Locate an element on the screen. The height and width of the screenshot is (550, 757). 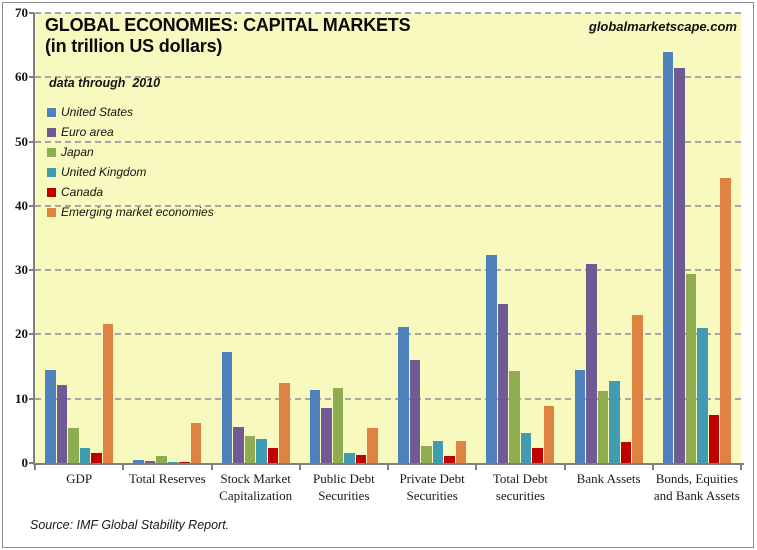
bar-canada-public-debt-securities is located at coordinates (361, 459).